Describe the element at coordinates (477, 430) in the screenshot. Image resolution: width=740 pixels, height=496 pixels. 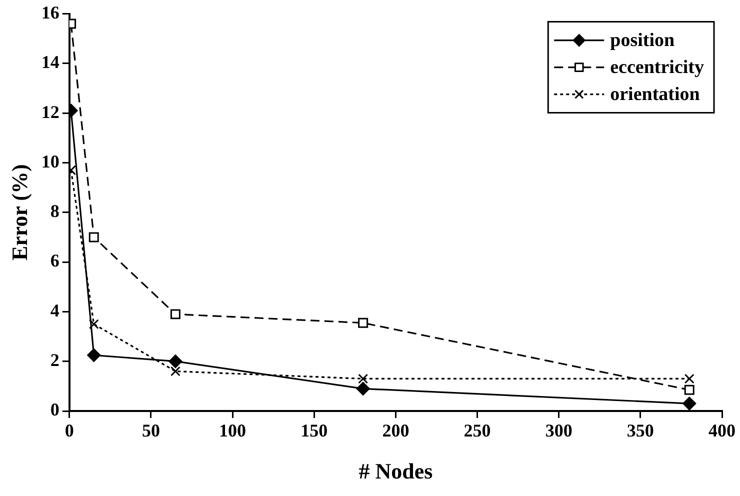
I see `x-tick-label: 250` at that location.